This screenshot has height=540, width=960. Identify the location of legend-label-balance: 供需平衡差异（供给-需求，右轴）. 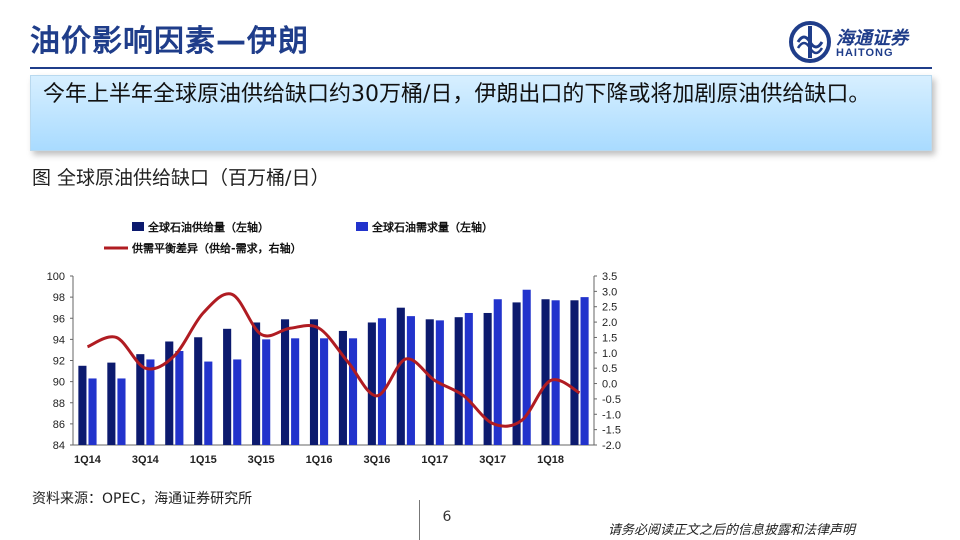
(216, 248).